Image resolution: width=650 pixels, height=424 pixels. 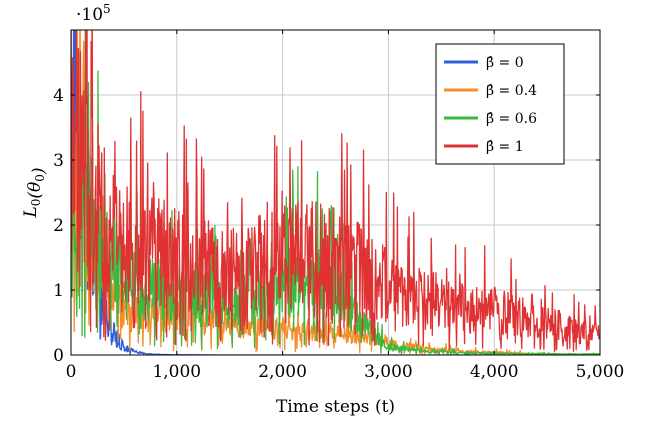 What do you see at coordinates (505, 147) in the screenshot?
I see `legend-entry-label: β̂ = 1` at bounding box center [505, 147].